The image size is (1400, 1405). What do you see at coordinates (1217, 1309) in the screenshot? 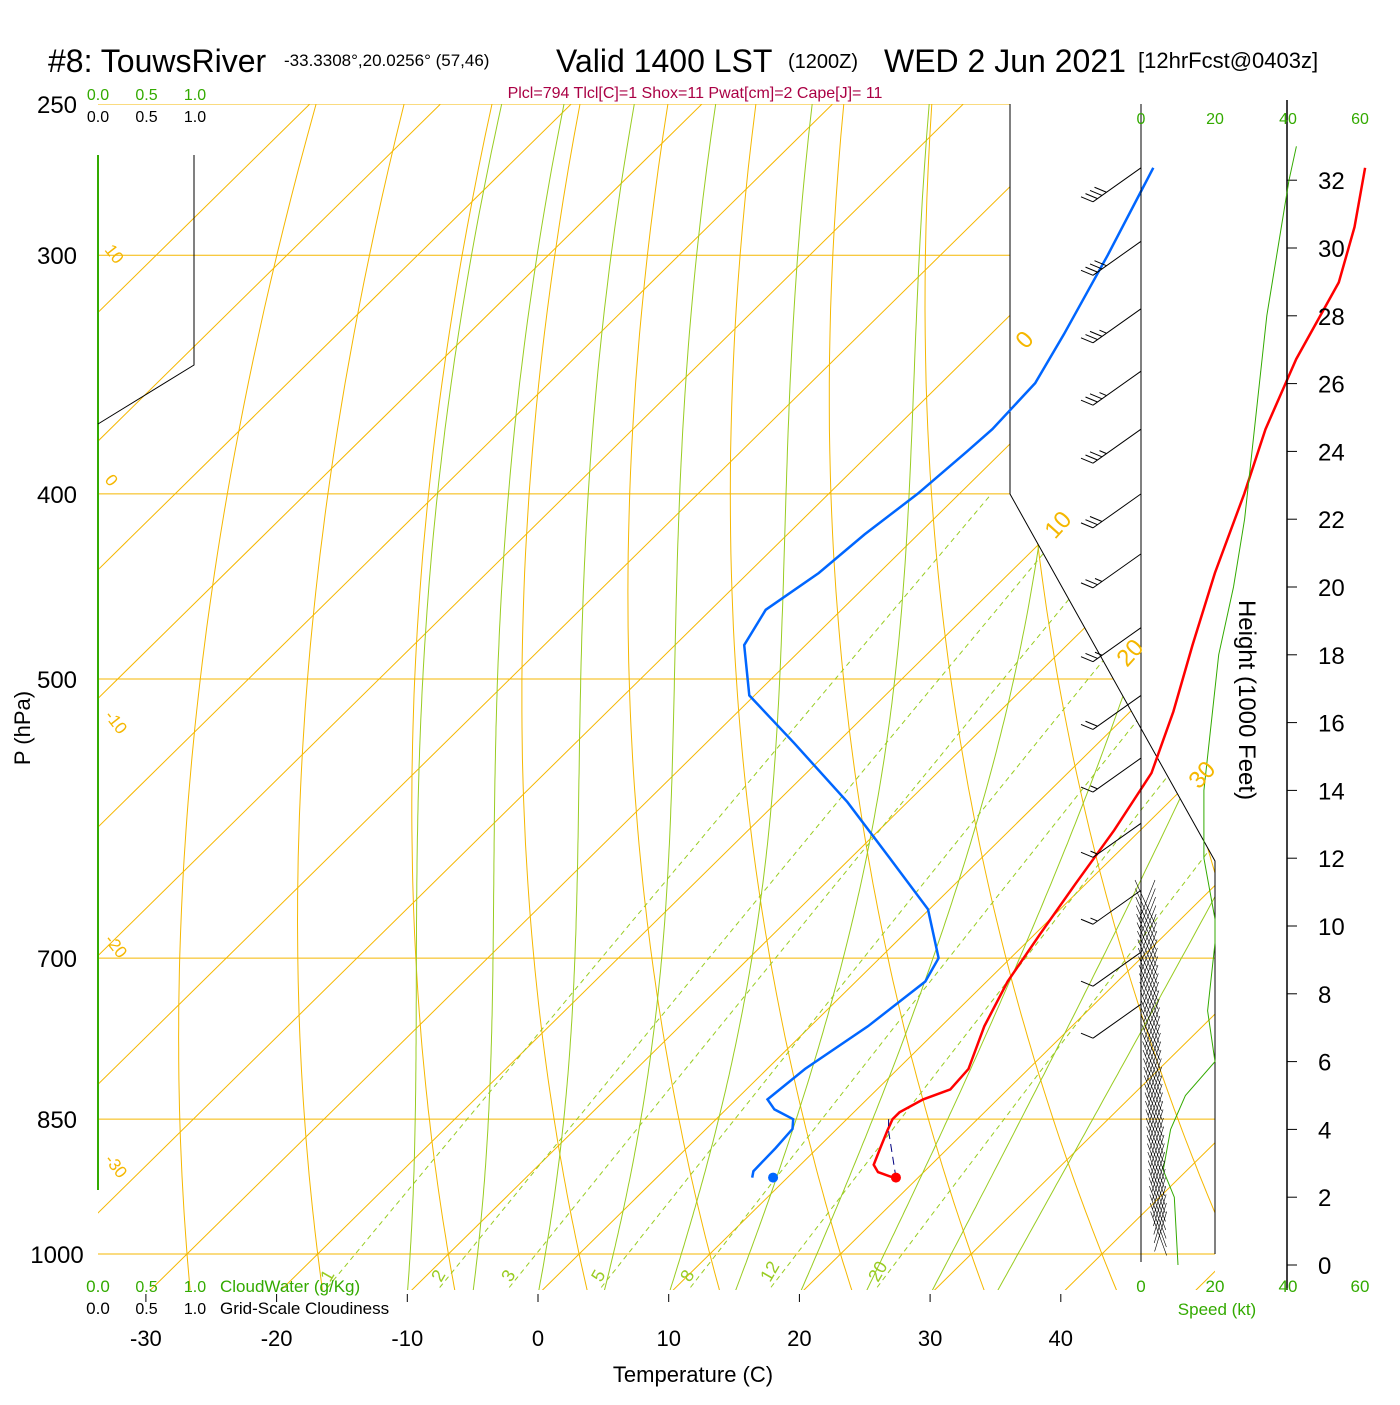
I see `speed-axis-label: Speed (kt)` at bounding box center [1217, 1309].